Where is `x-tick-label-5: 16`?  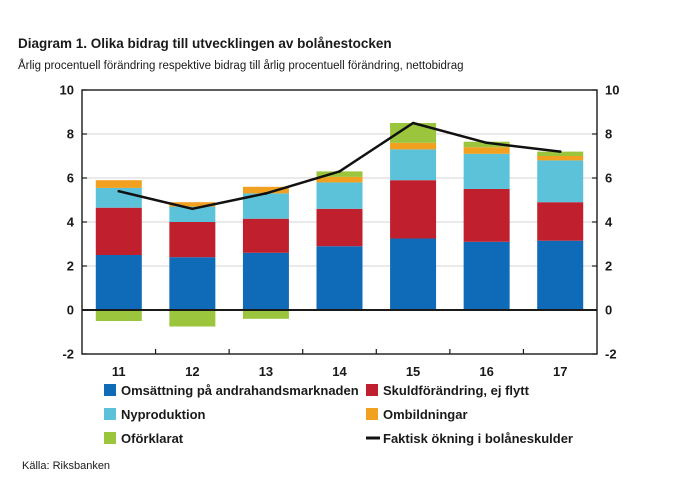
x-tick-label-5: 16 is located at coordinates (486, 371).